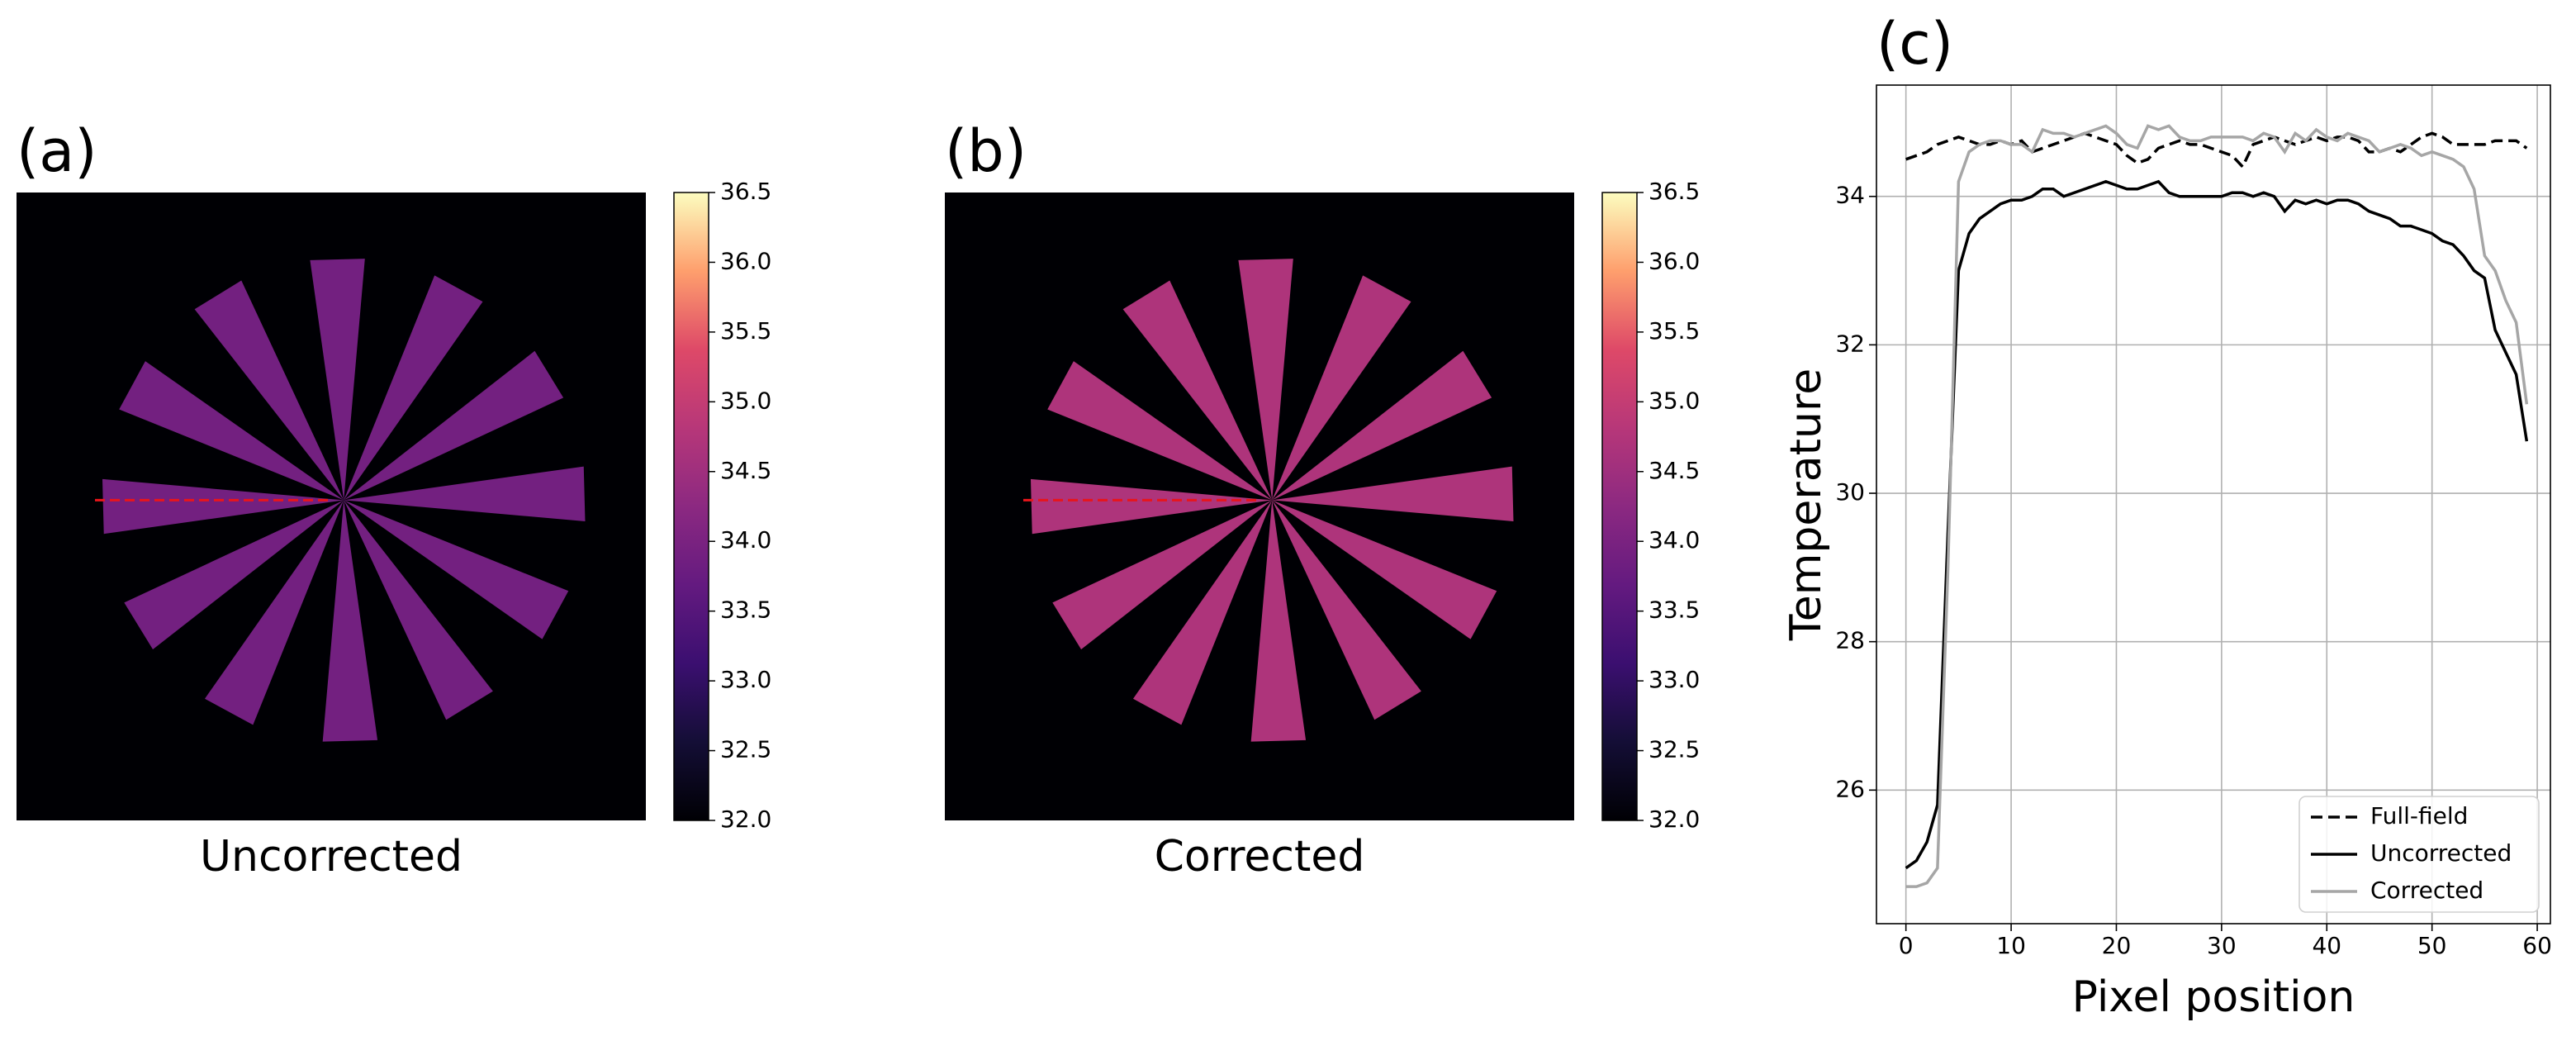  What do you see at coordinates (1260, 857) in the screenshot?
I see `x-axis-label: Corrected` at bounding box center [1260, 857].